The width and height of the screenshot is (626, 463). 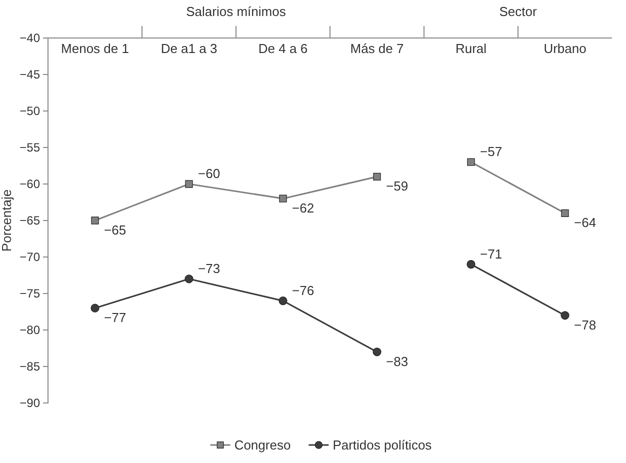 What do you see at coordinates (565, 48) in the screenshot?
I see `x-tick-label: Urbano` at bounding box center [565, 48].